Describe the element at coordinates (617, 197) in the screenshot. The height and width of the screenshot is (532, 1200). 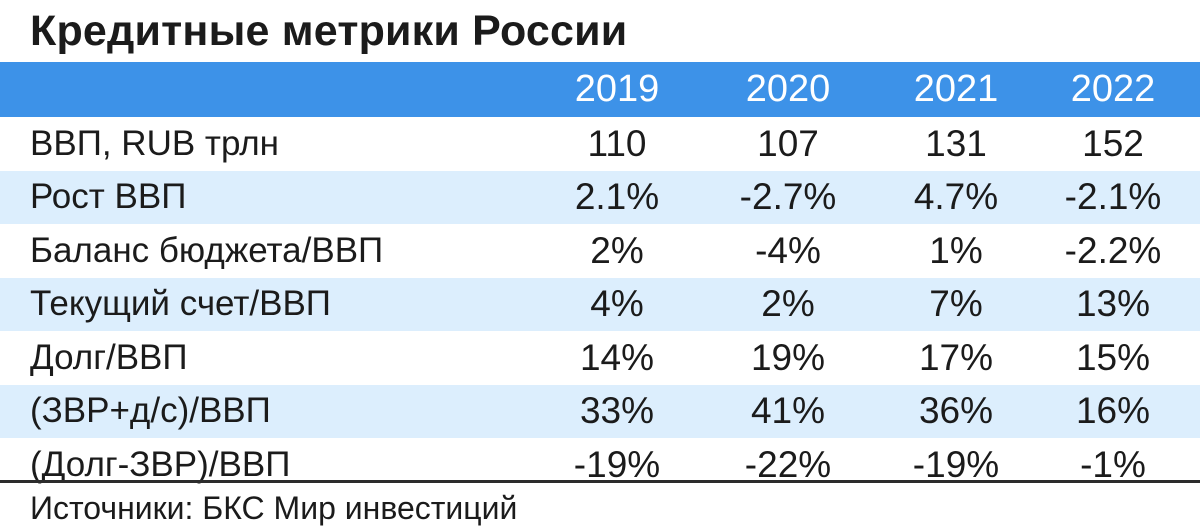
I see `table-cell: 2.1%` at that location.